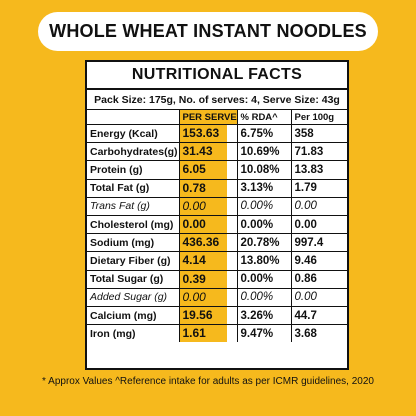 Image resolution: width=416 pixels, height=416 pixels. What do you see at coordinates (133, 207) in the screenshot?
I see `nutrient-name: Trans Fat (g)` at bounding box center [133, 207].